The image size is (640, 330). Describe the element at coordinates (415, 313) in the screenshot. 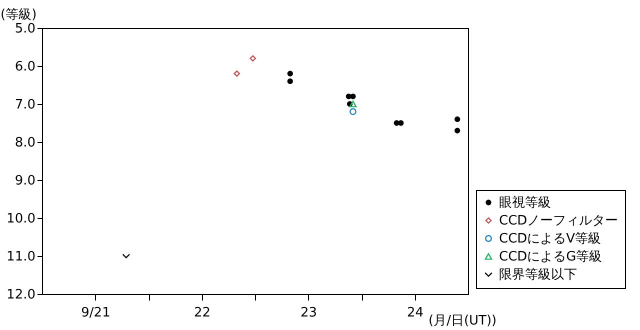

I see `x-tick-label: 24` at that location.